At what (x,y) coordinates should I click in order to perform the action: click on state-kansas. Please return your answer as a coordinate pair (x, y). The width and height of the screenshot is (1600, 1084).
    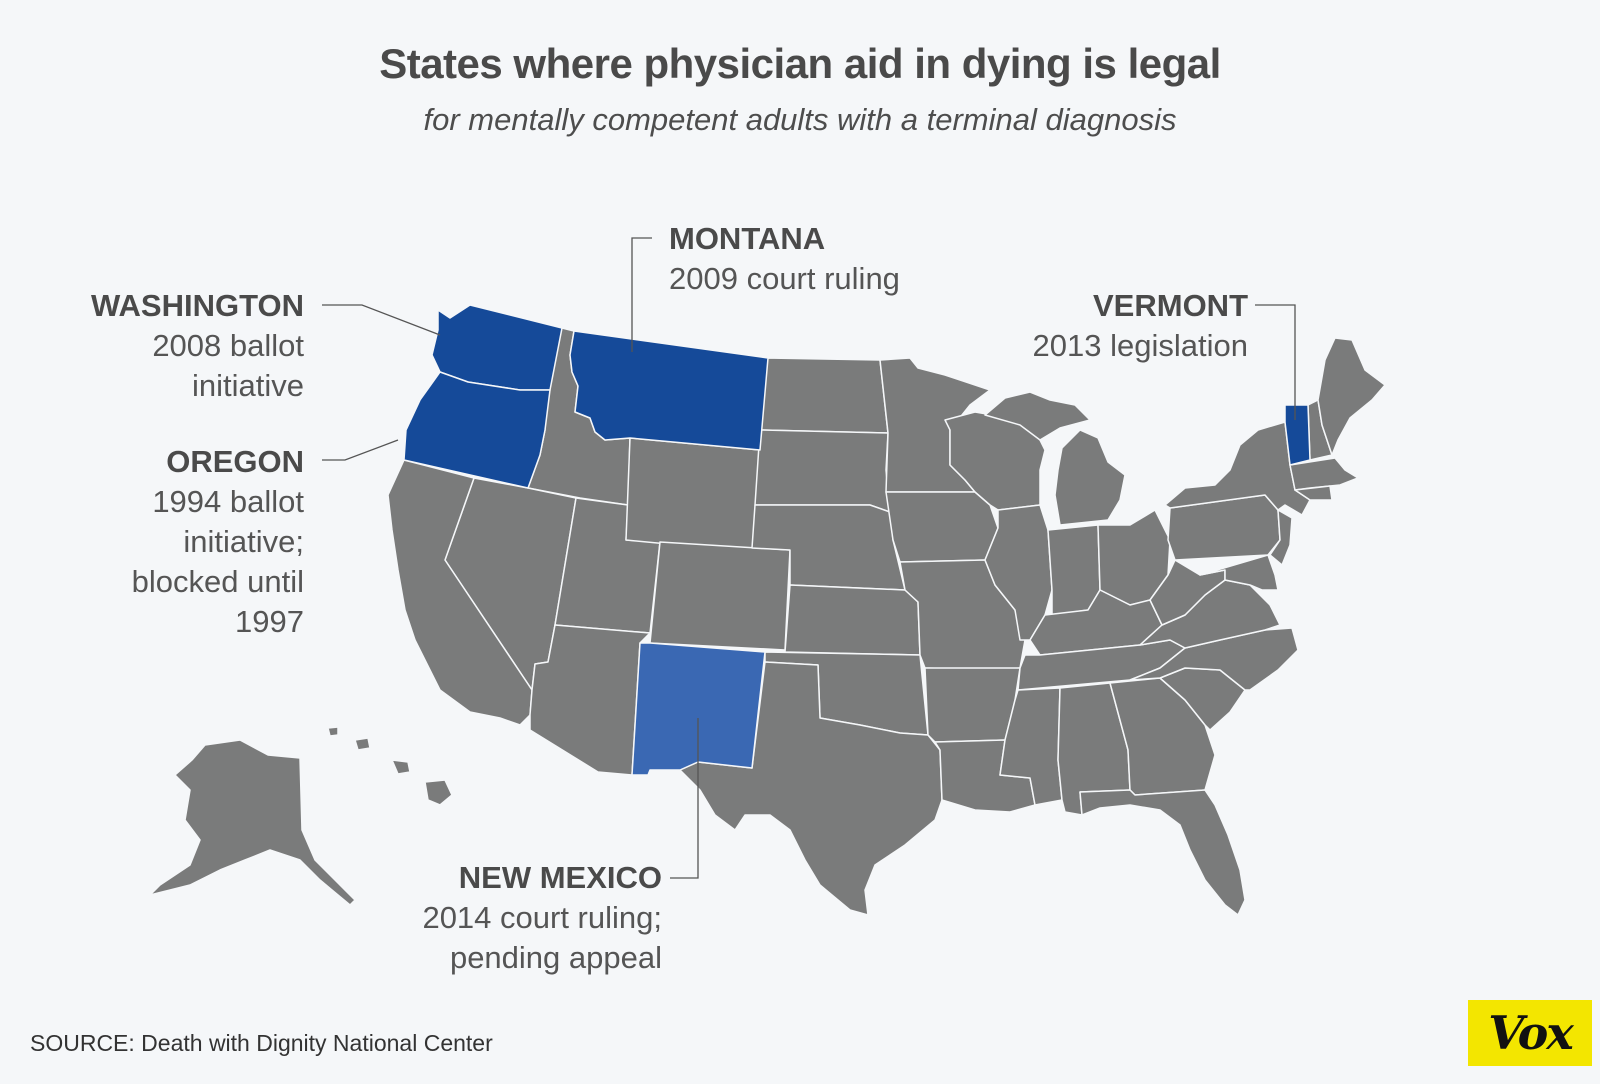
    Looking at the image, I should click on (852, 620).